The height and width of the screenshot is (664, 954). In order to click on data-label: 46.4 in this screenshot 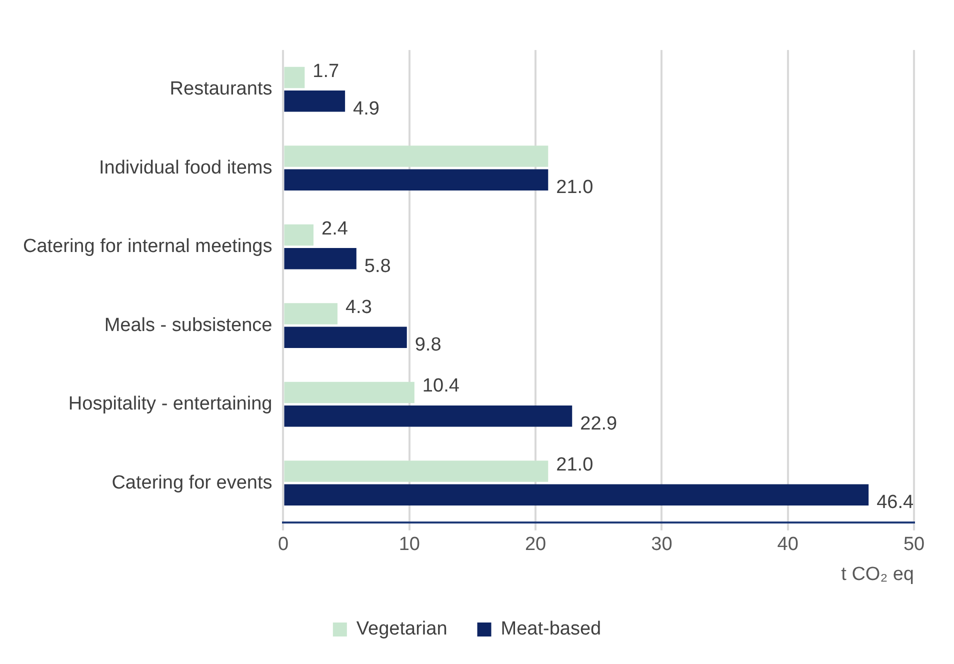, I will do `click(895, 503)`.